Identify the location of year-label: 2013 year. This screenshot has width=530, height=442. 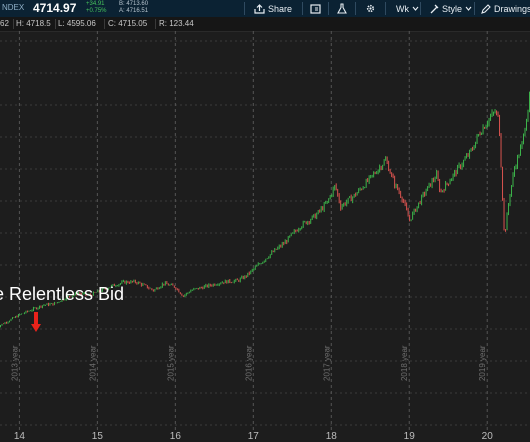
(14, 363).